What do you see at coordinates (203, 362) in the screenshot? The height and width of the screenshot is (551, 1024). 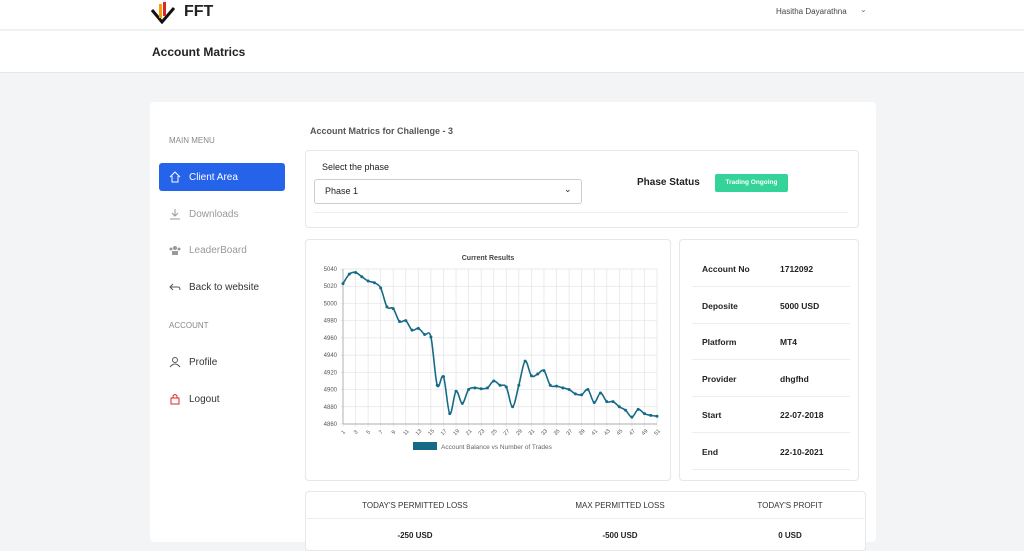 I see `nav-label: Profile` at bounding box center [203, 362].